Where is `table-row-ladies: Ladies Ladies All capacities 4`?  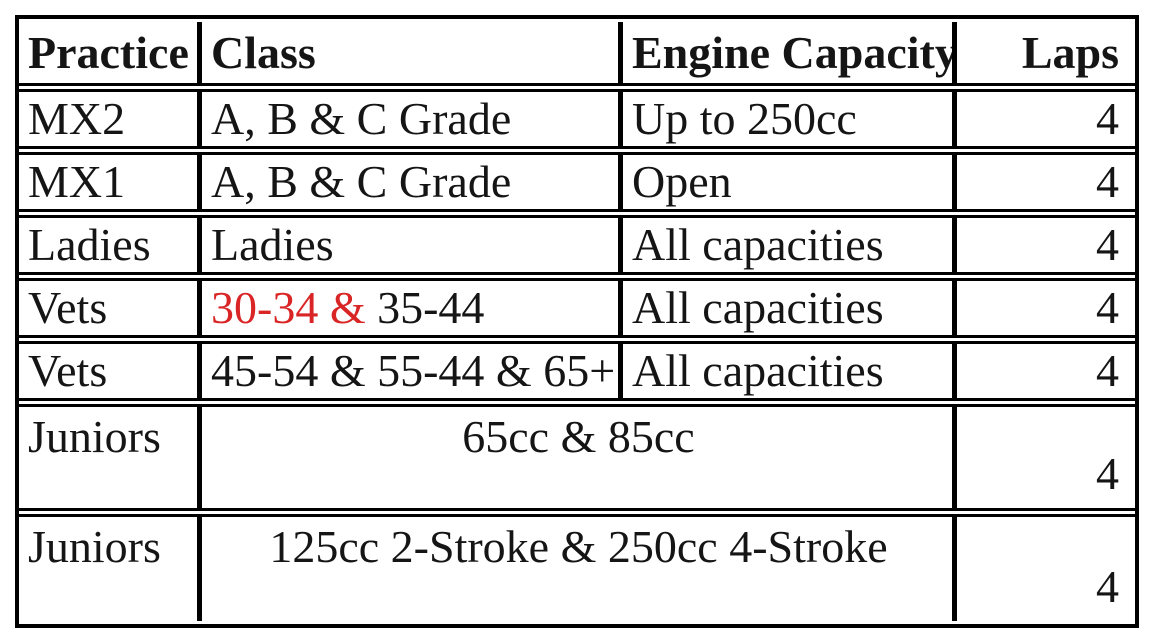
table-row-ladies: Ladies Ladies All capacities 4 is located at coordinates (577, 245).